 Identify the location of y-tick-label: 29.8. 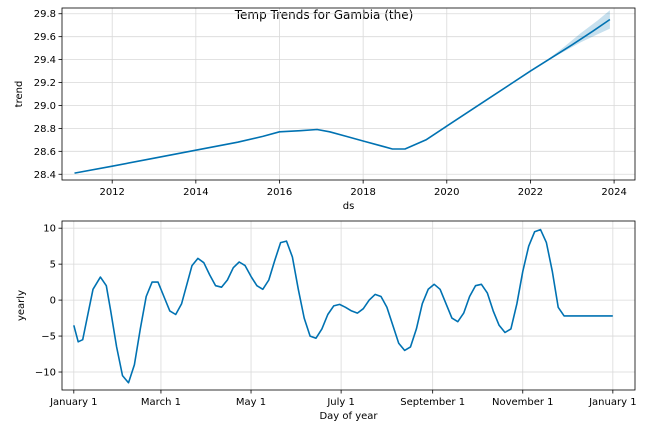
(45, 14).